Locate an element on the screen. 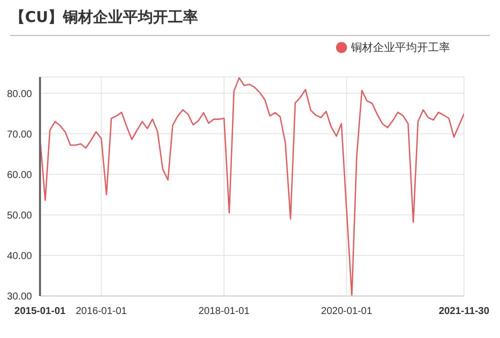 This screenshot has height=338, width=500. chart-title: 【CU】铜材企业平均开工率 is located at coordinates (104, 17).